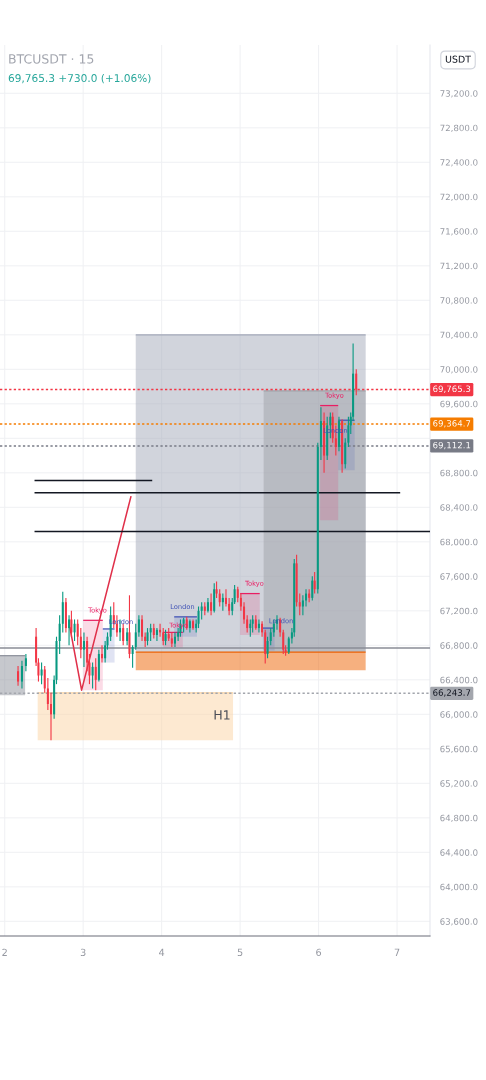 The width and height of the screenshot is (486, 1080). Describe the element at coordinates (459, 715) in the screenshot. I see `y-tick-label: 66,000.0` at that location.